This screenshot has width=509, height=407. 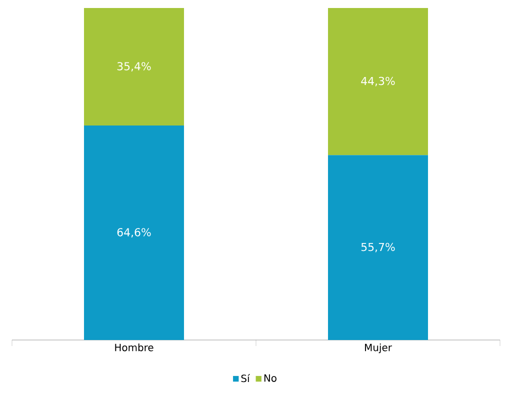 What do you see at coordinates (134, 67) in the screenshot?
I see `data-label: 35,4%` at bounding box center [134, 67].